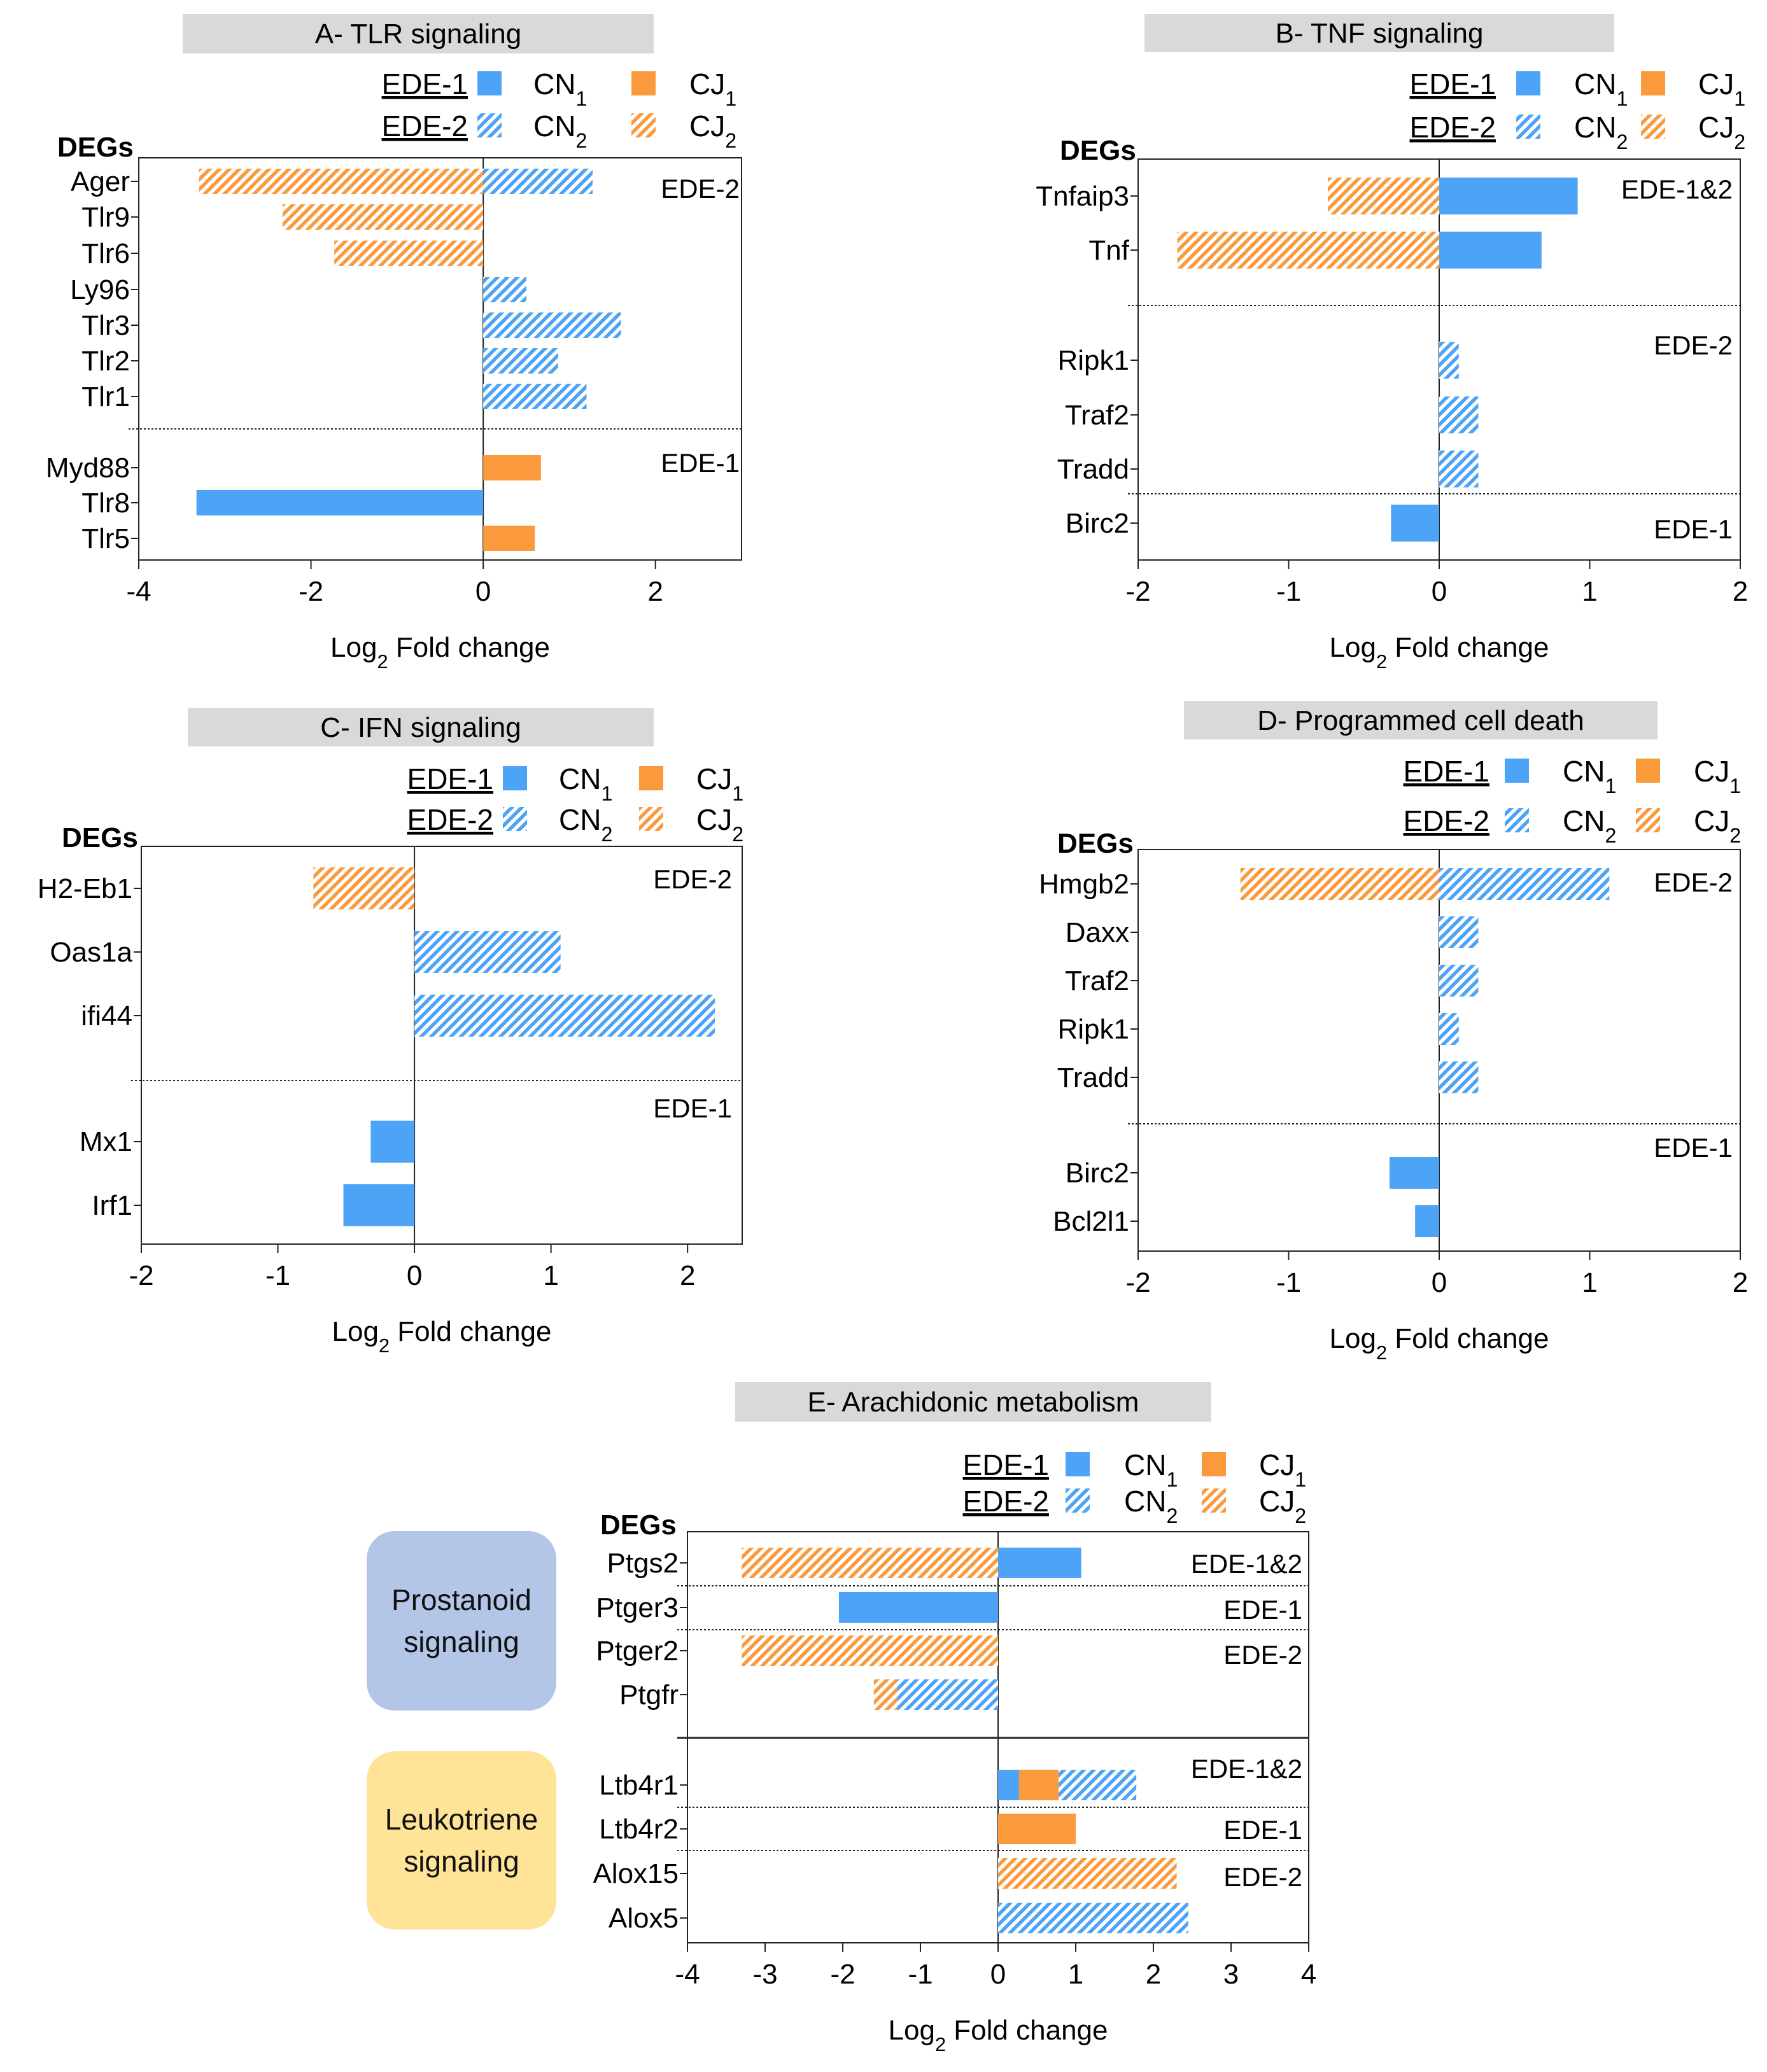 Image resolution: width=1767 pixels, height=2072 pixels. Describe the element at coordinates (461, 1599) in the screenshot. I see `prostanoid-label-line1: Prostanoid` at that location.